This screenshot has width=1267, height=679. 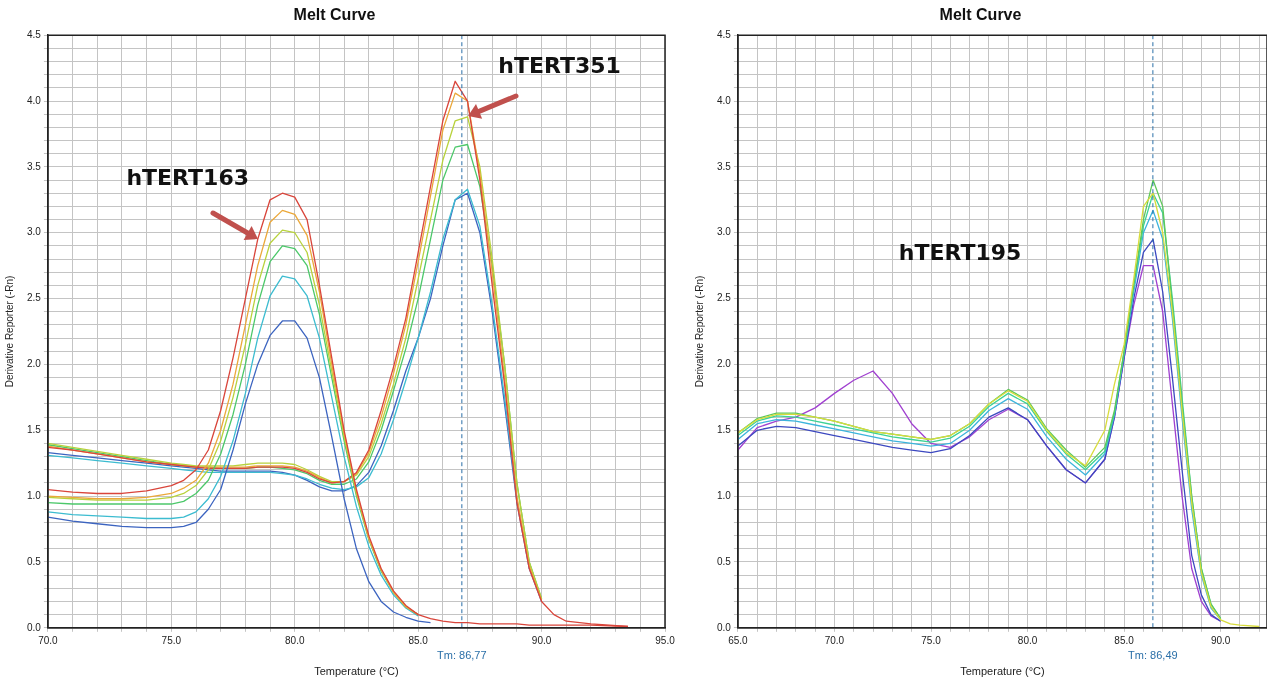 What do you see at coordinates (559, 66) in the screenshot?
I see `annotation: hTERT351` at bounding box center [559, 66].